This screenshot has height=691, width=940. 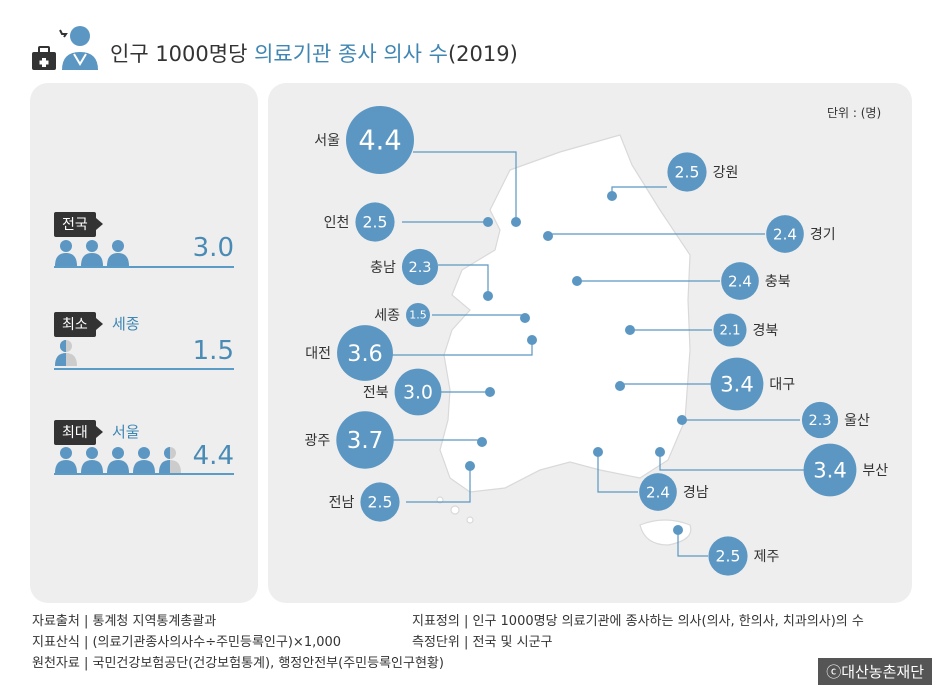 I want to click on region-인천-bubble, so click(x=375, y=222).